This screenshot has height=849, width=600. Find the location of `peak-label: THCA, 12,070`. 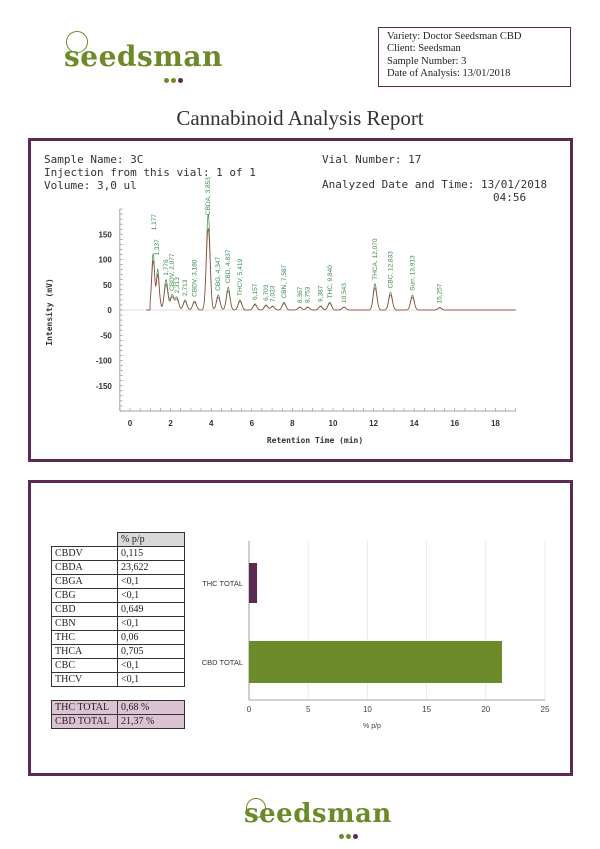

peak-label: THCA, 12,070 is located at coordinates (375, 259).